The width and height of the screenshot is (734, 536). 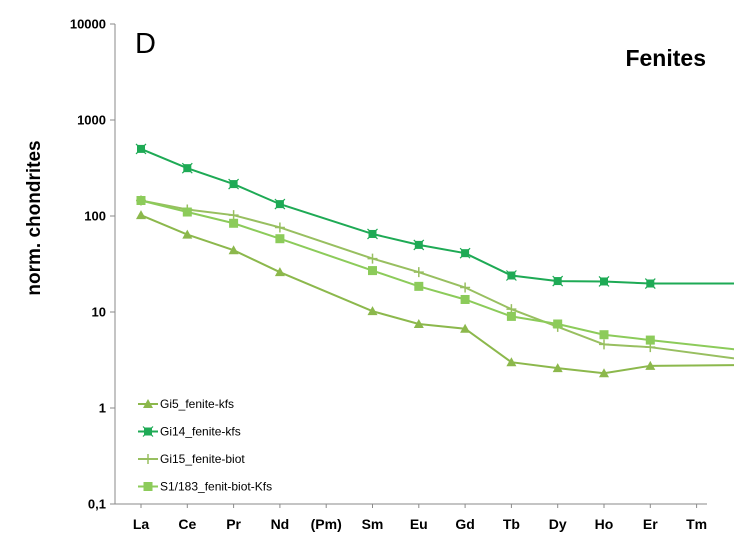 I want to click on chart-title: Fenites, so click(x=665, y=58).